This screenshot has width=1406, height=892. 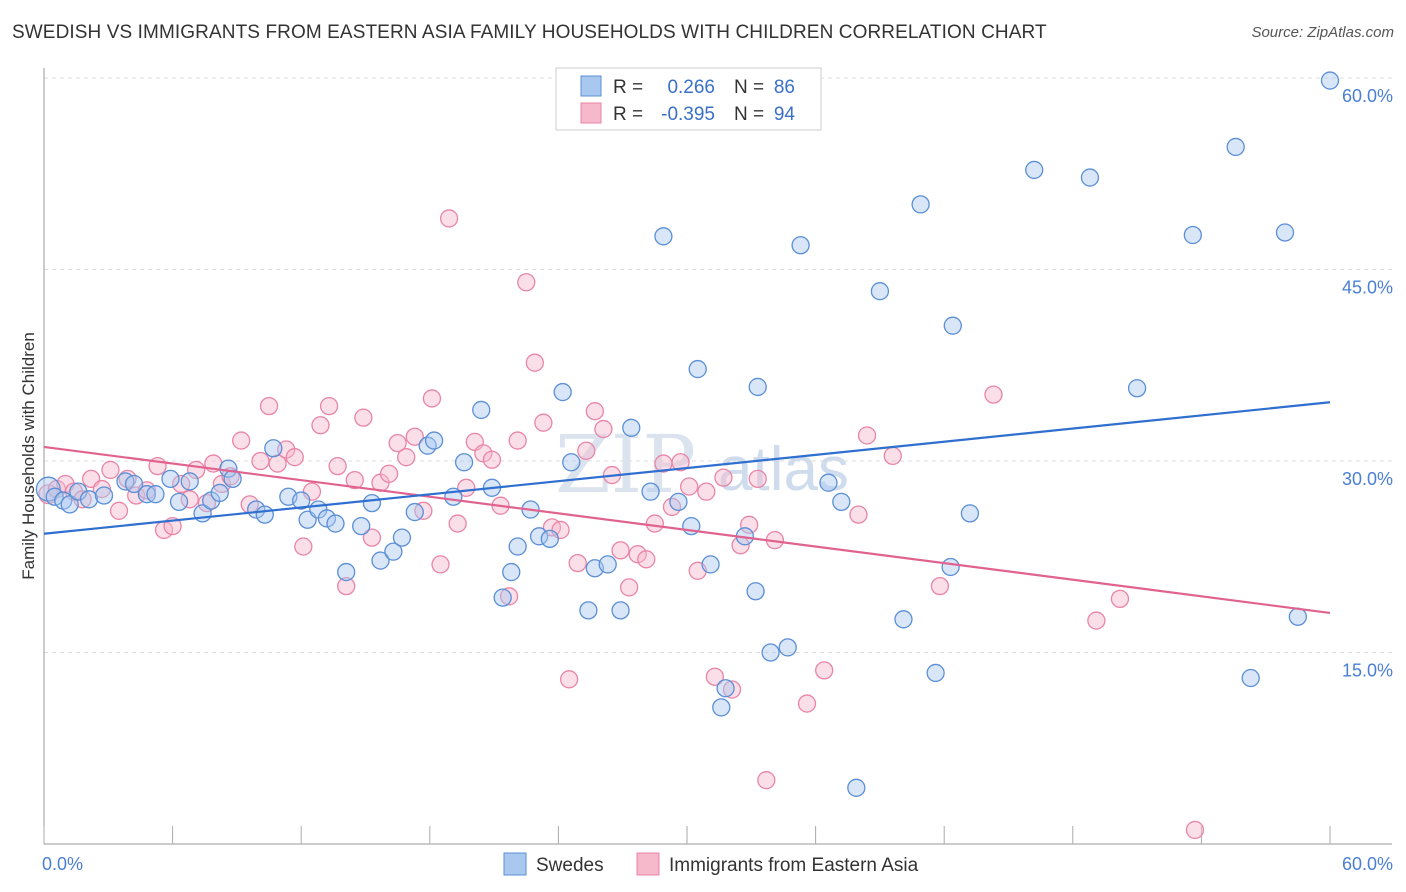 What do you see at coordinates (28, 456) in the screenshot?
I see `y-axis-title: Family Households with Children` at bounding box center [28, 456].